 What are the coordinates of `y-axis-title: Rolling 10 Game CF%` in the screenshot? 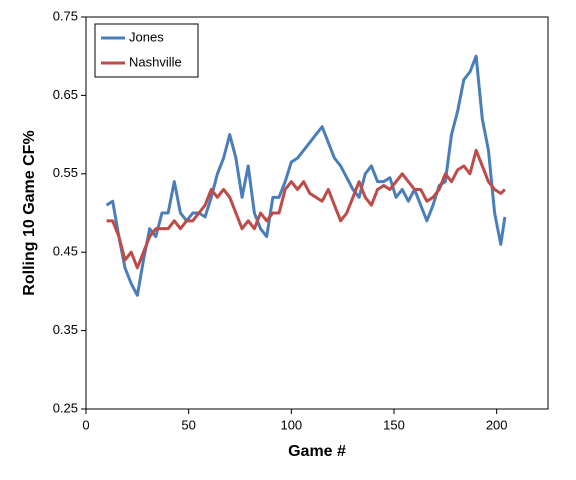 It's located at (29, 212).